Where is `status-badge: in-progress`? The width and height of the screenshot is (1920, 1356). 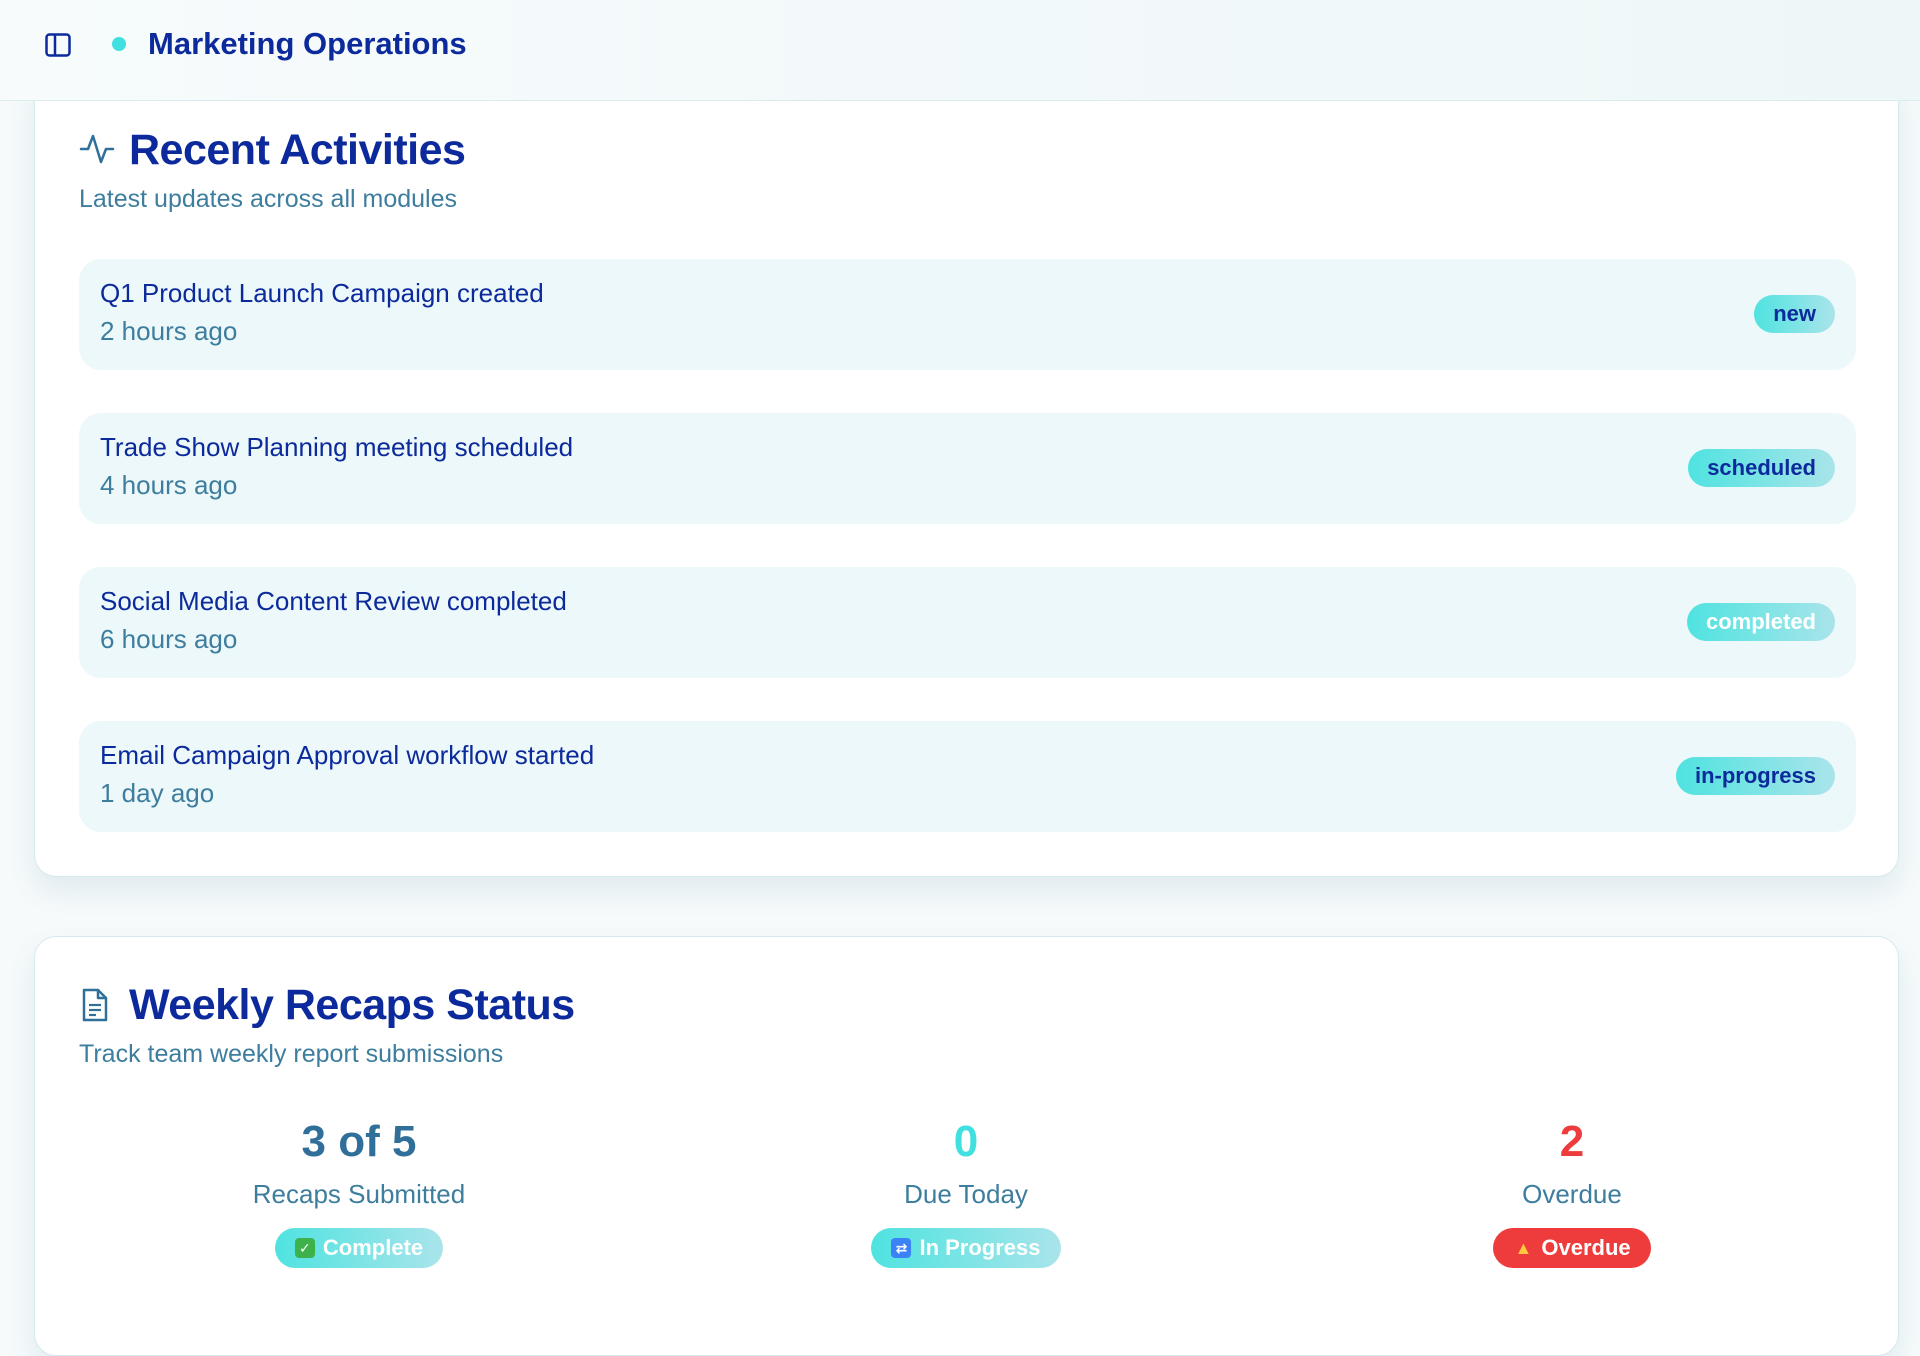 status-badge: in-progress is located at coordinates (1755, 776).